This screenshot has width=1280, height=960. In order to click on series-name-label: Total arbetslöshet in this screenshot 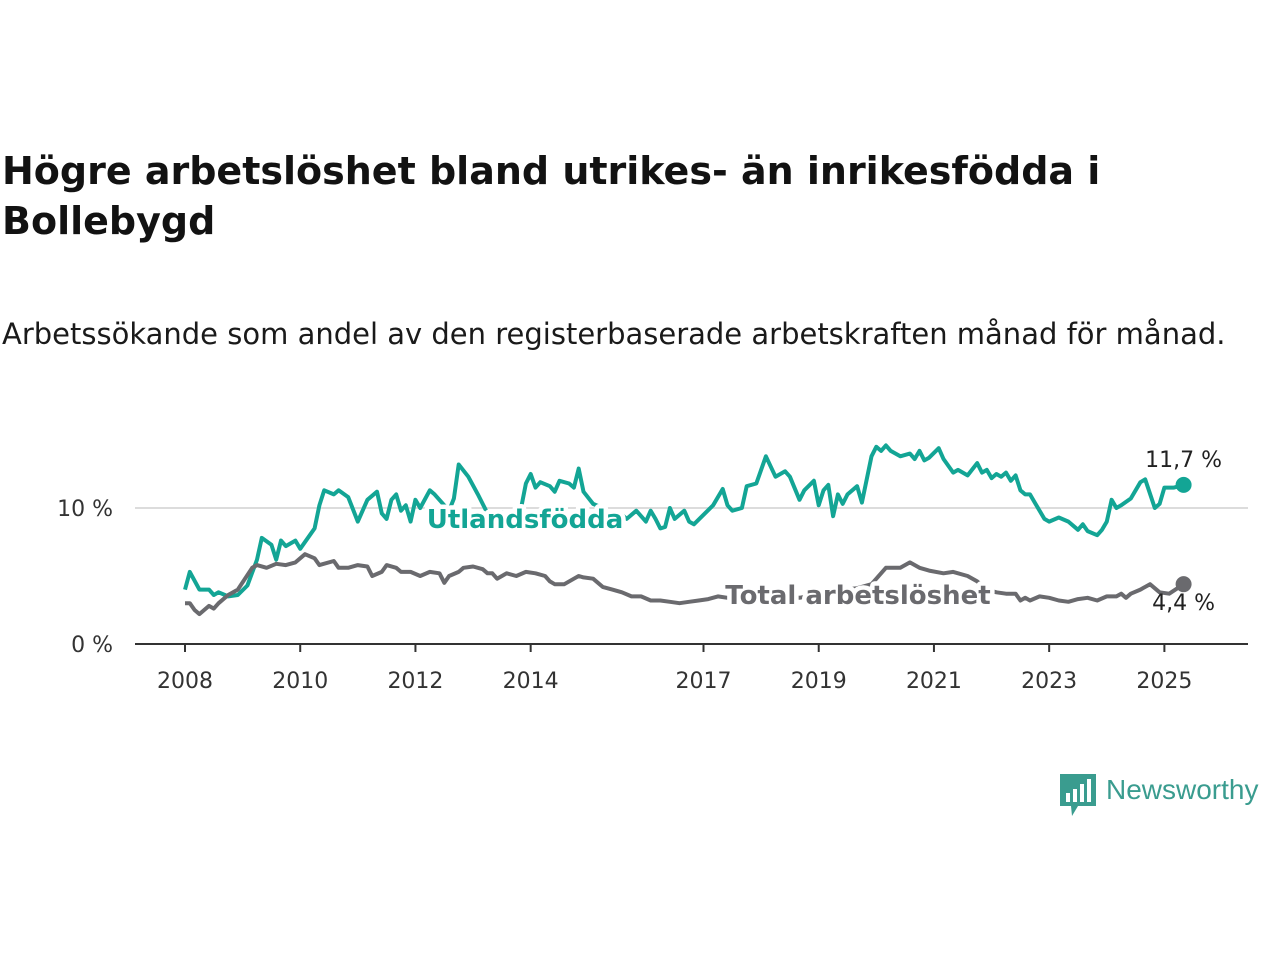, I will do `click(857, 596)`.